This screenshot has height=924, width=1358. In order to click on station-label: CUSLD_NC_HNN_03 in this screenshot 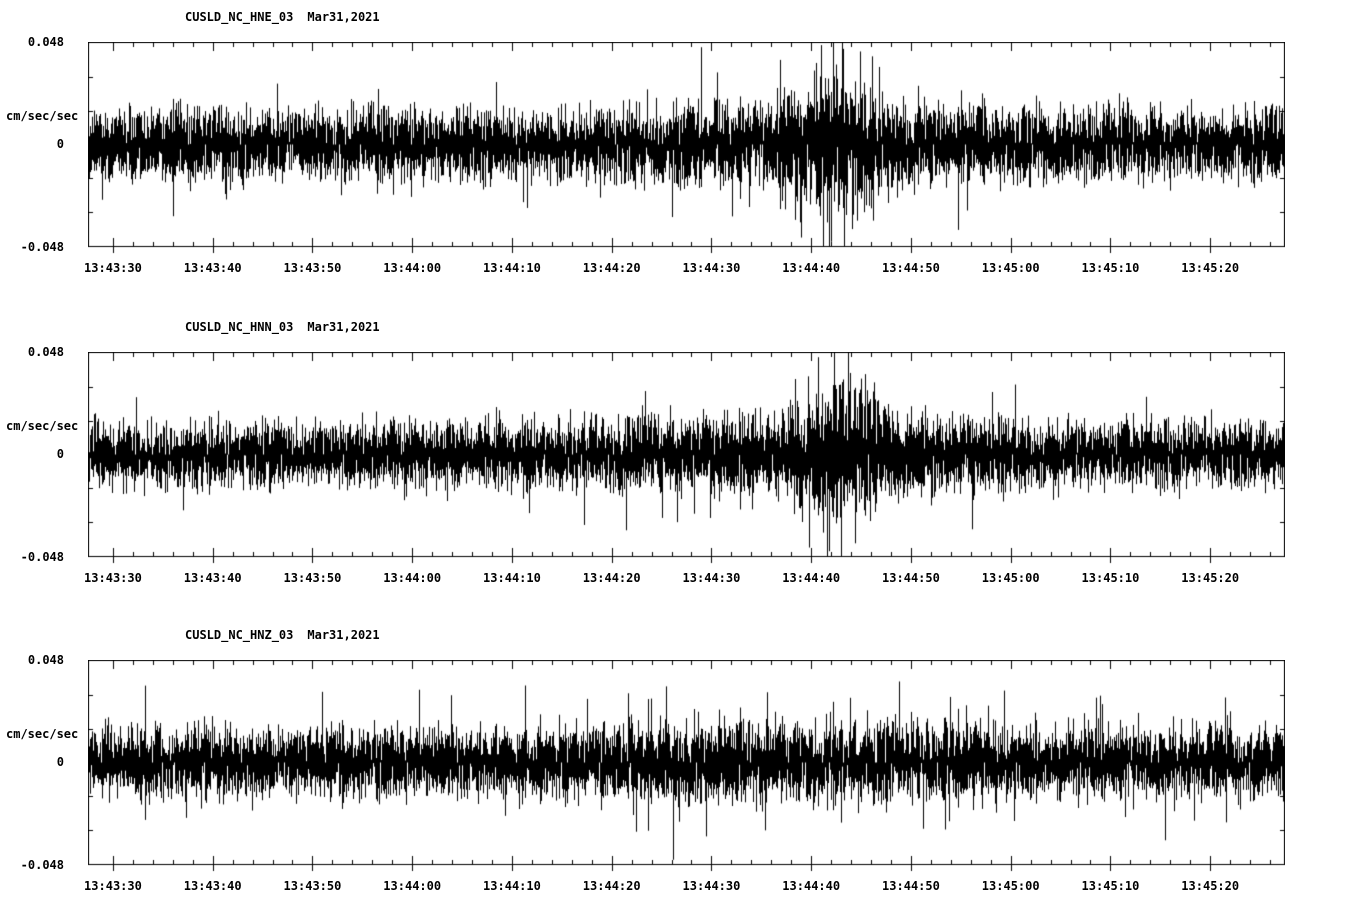, I will do `click(239, 327)`.